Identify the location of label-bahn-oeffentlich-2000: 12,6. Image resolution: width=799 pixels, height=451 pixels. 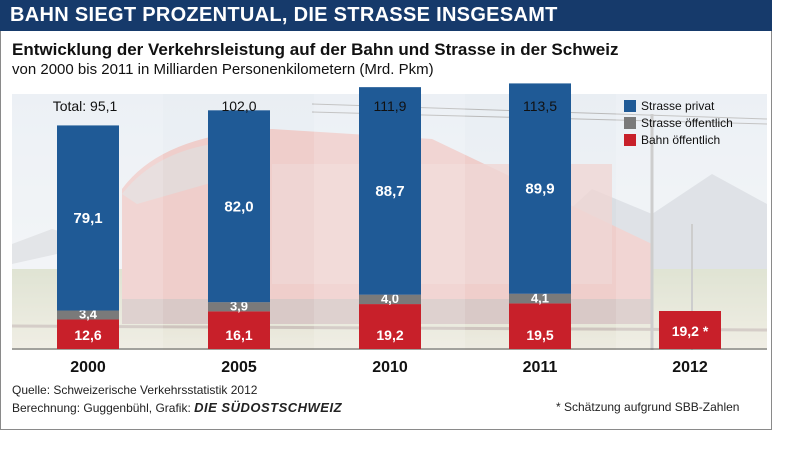
(87, 335).